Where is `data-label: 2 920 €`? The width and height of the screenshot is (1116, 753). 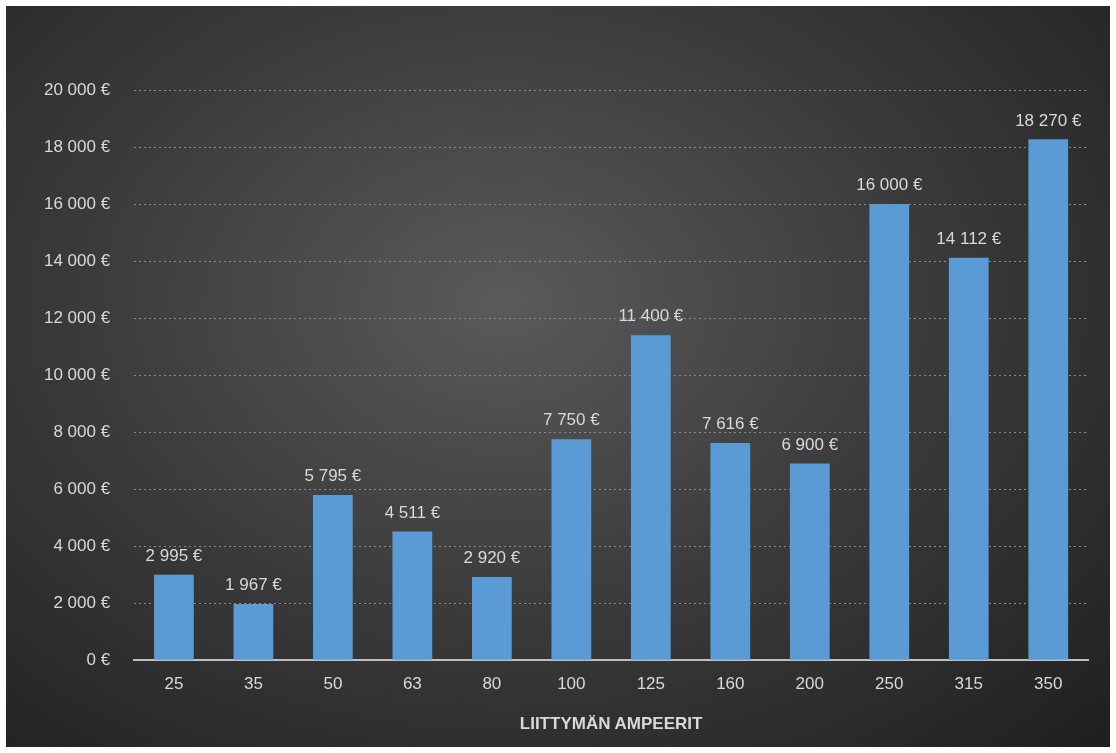
data-label: 2 920 € is located at coordinates (492, 558).